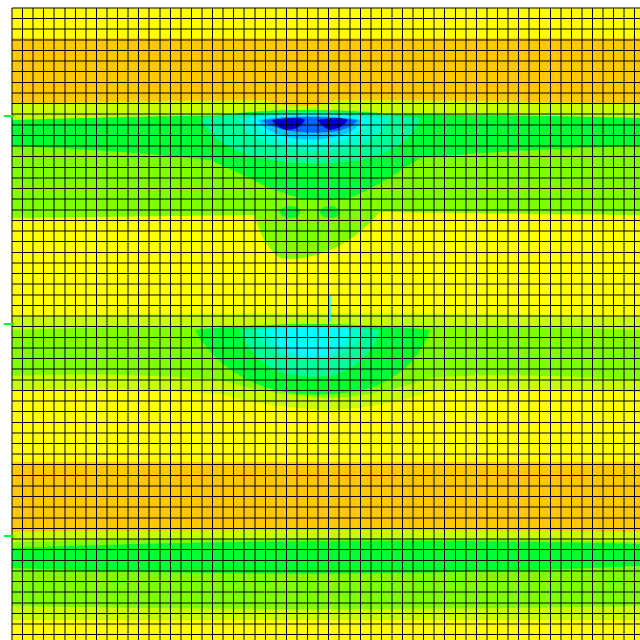 This screenshot has height=640, width=640. What do you see at coordinates (326, 110) in the screenshot?
I see `contour-band-yellow-green-upper` at bounding box center [326, 110].